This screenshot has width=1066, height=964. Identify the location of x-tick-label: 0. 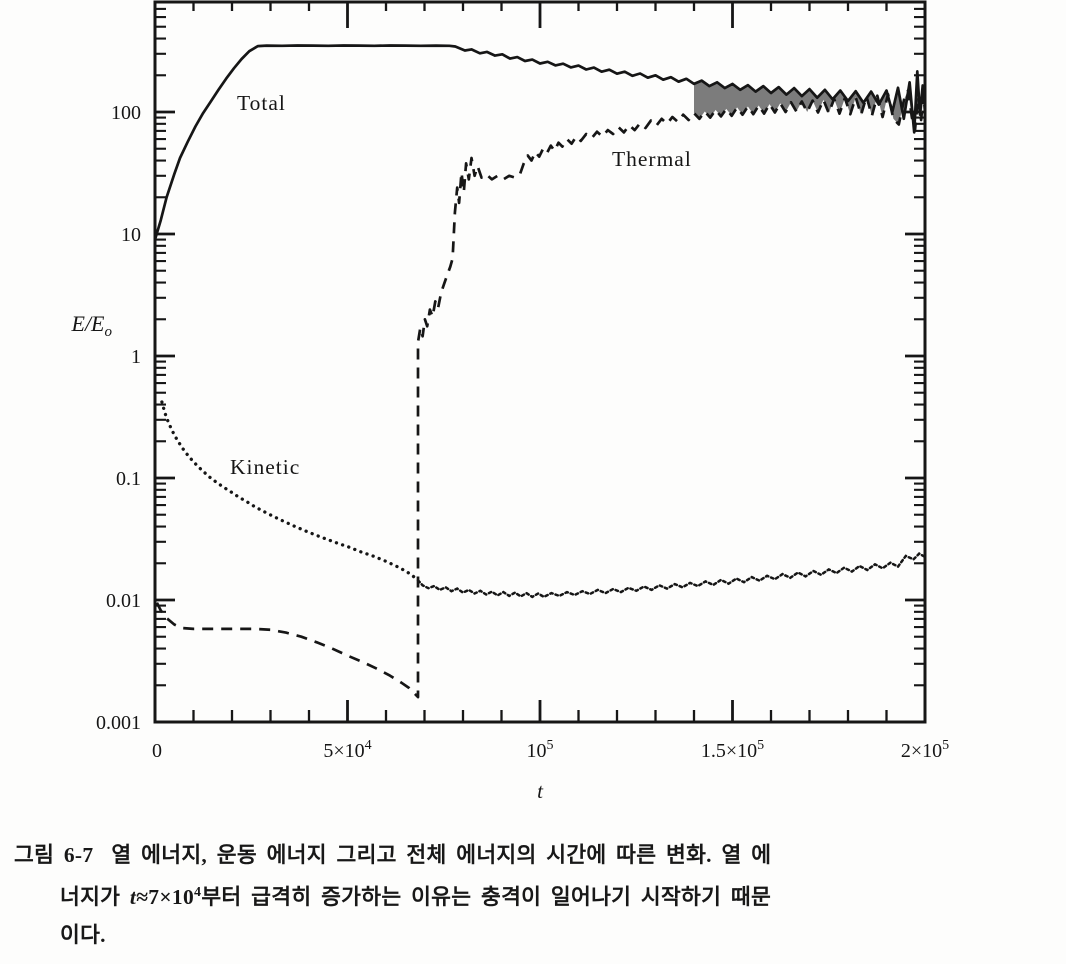
(157, 751).